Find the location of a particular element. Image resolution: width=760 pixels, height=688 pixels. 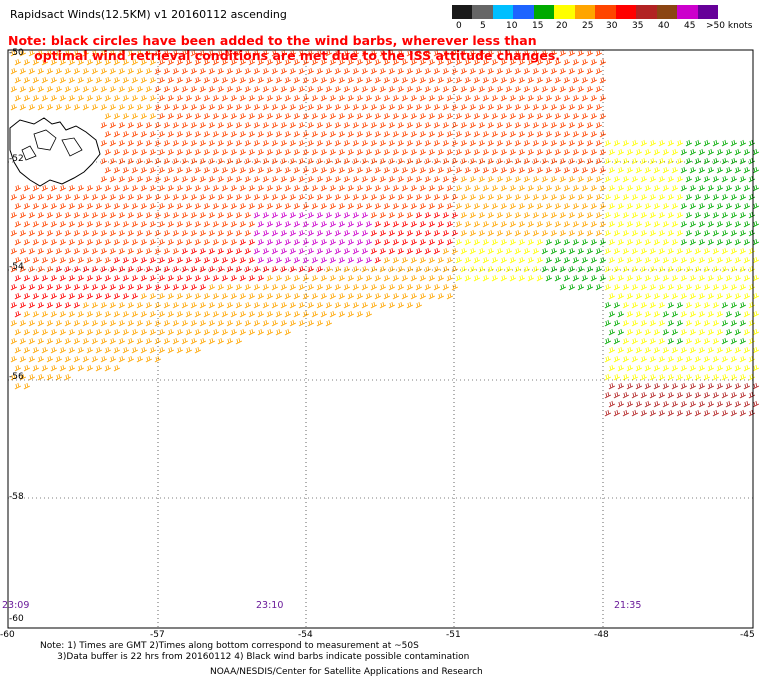

colorbar-segment is located at coordinates (626, 12).